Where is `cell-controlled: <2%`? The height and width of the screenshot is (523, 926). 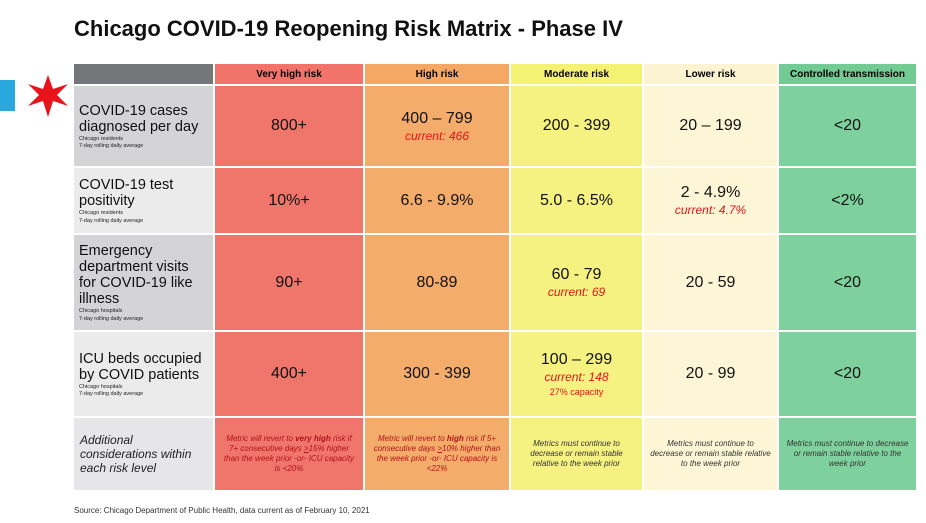
cell-controlled: <2% is located at coordinates (847, 200).